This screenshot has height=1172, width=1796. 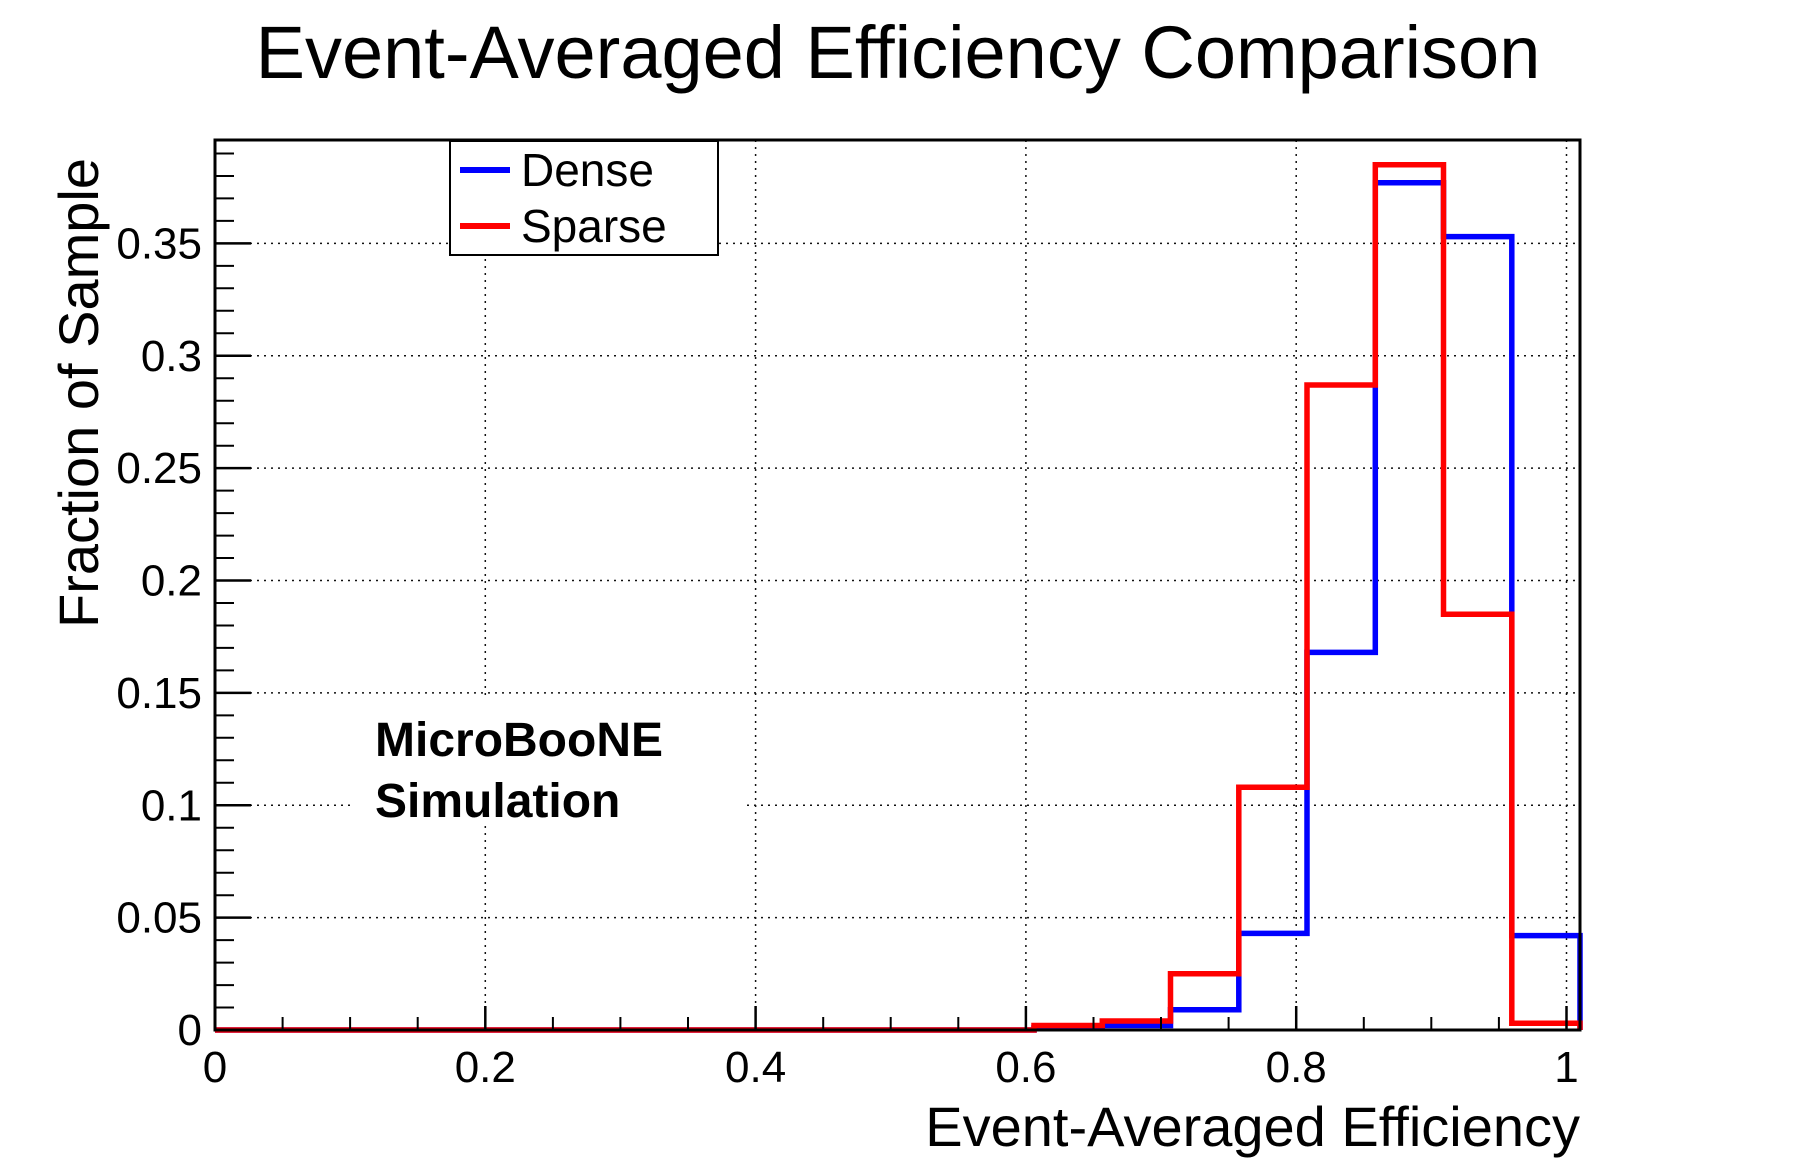 I want to click on x-tick-label: 0.2, so click(x=485, y=1067).